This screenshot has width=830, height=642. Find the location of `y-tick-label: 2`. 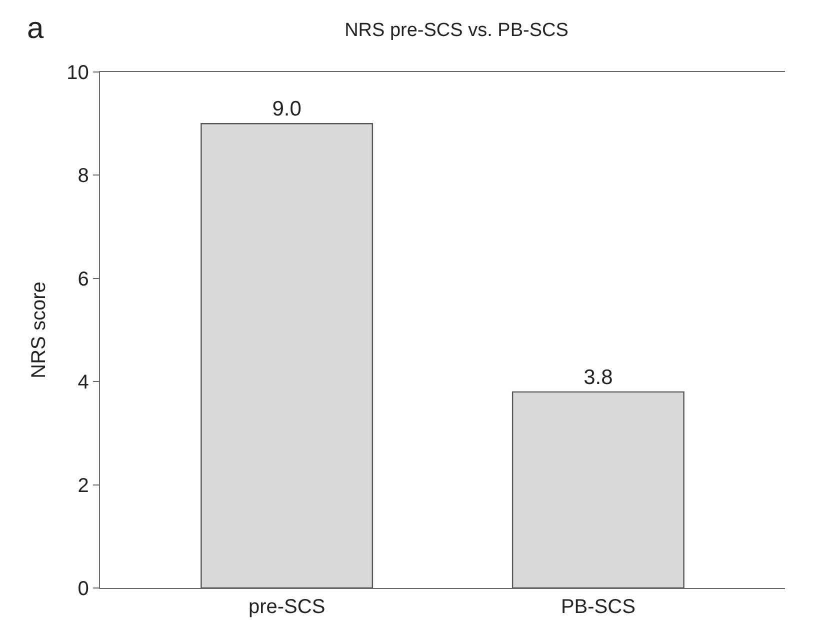

y-tick-label: 2 is located at coordinates (83, 485).